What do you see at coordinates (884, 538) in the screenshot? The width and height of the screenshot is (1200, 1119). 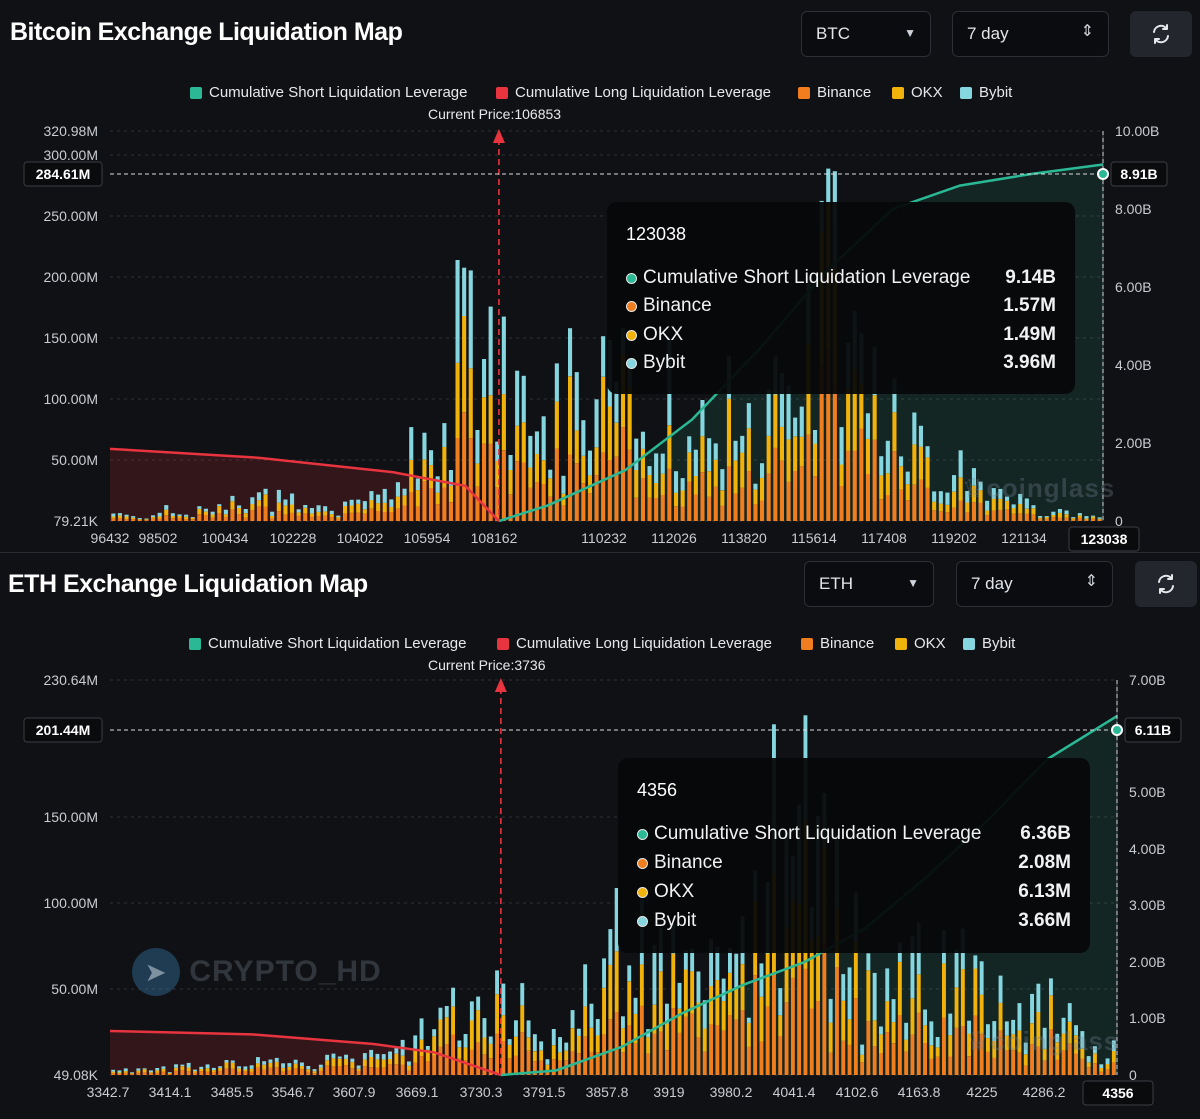 I see `x-tick-label: 117408` at bounding box center [884, 538].